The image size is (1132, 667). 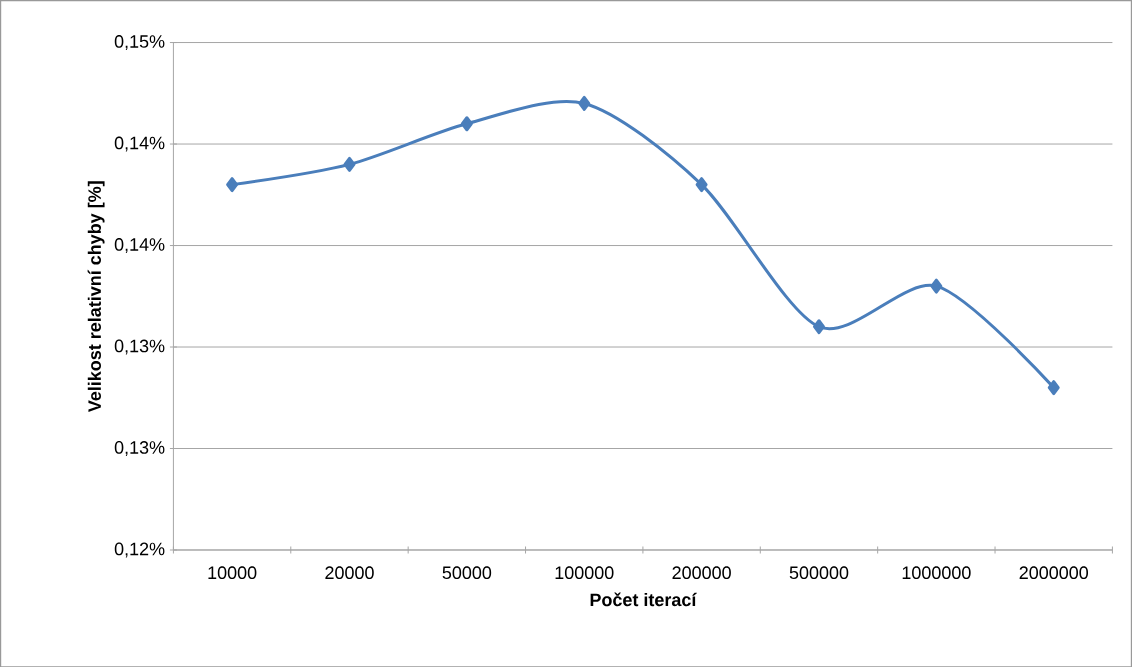 What do you see at coordinates (139, 550) in the screenshot?
I see `y-tick-label: 0,12%` at bounding box center [139, 550].